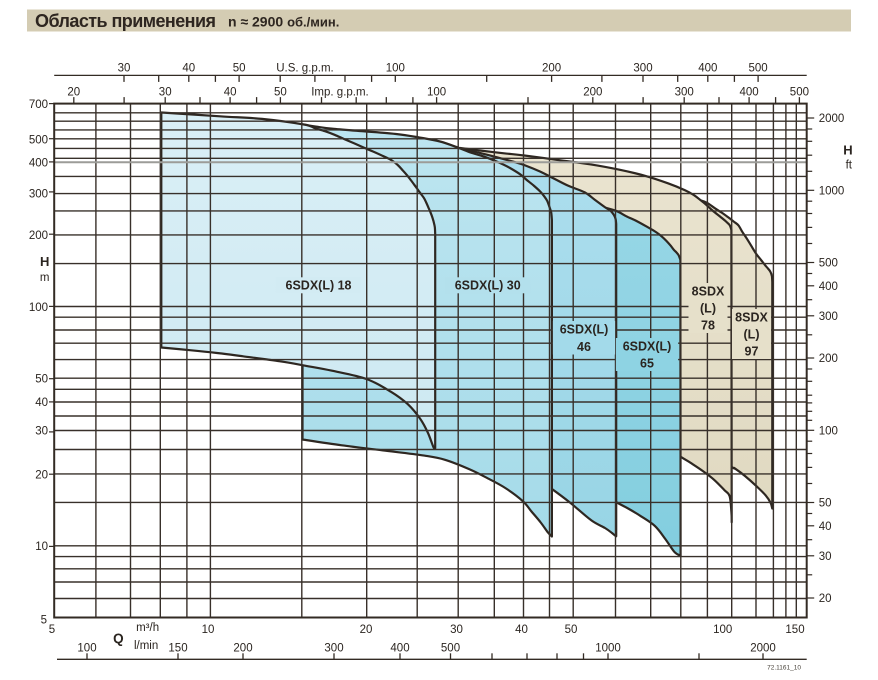  I want to click on svg-text: m³/h, so click(147, 628).